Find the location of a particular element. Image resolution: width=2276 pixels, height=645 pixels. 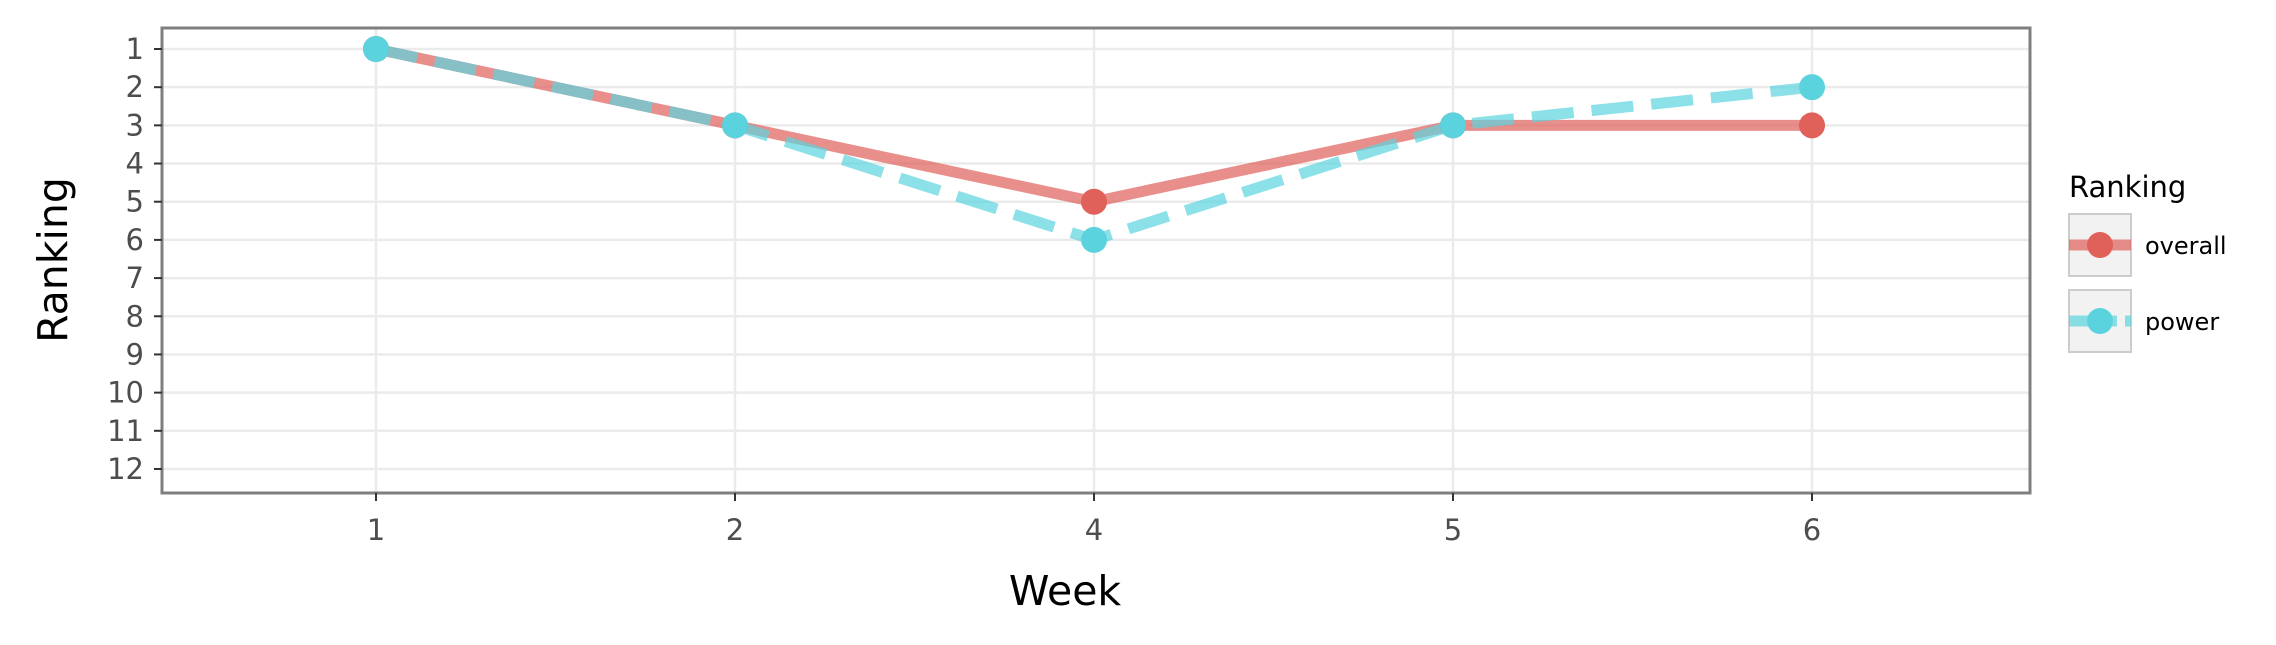

y-tick-label: 8 is located at coordinates (135, 316).